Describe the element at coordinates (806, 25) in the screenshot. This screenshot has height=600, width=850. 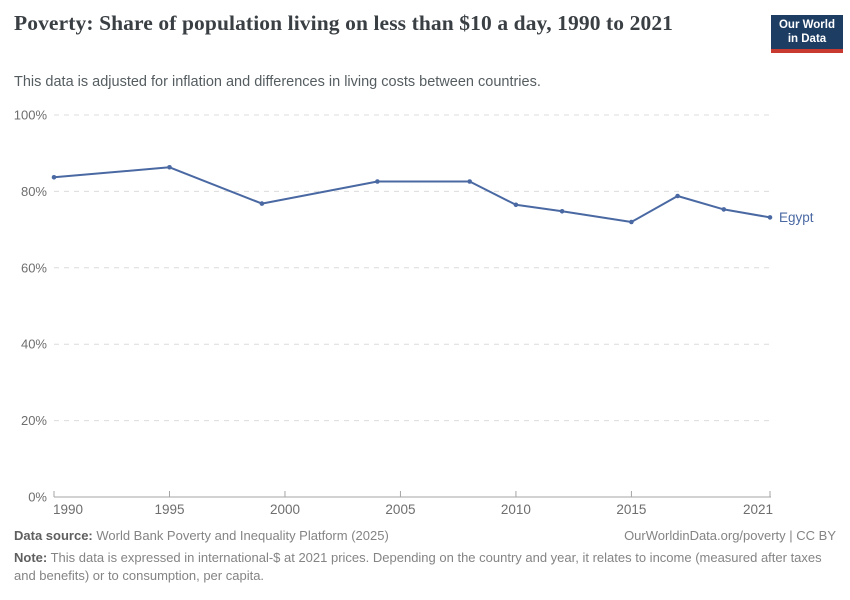
I see `owid-logo-line1: Our World` at that location.